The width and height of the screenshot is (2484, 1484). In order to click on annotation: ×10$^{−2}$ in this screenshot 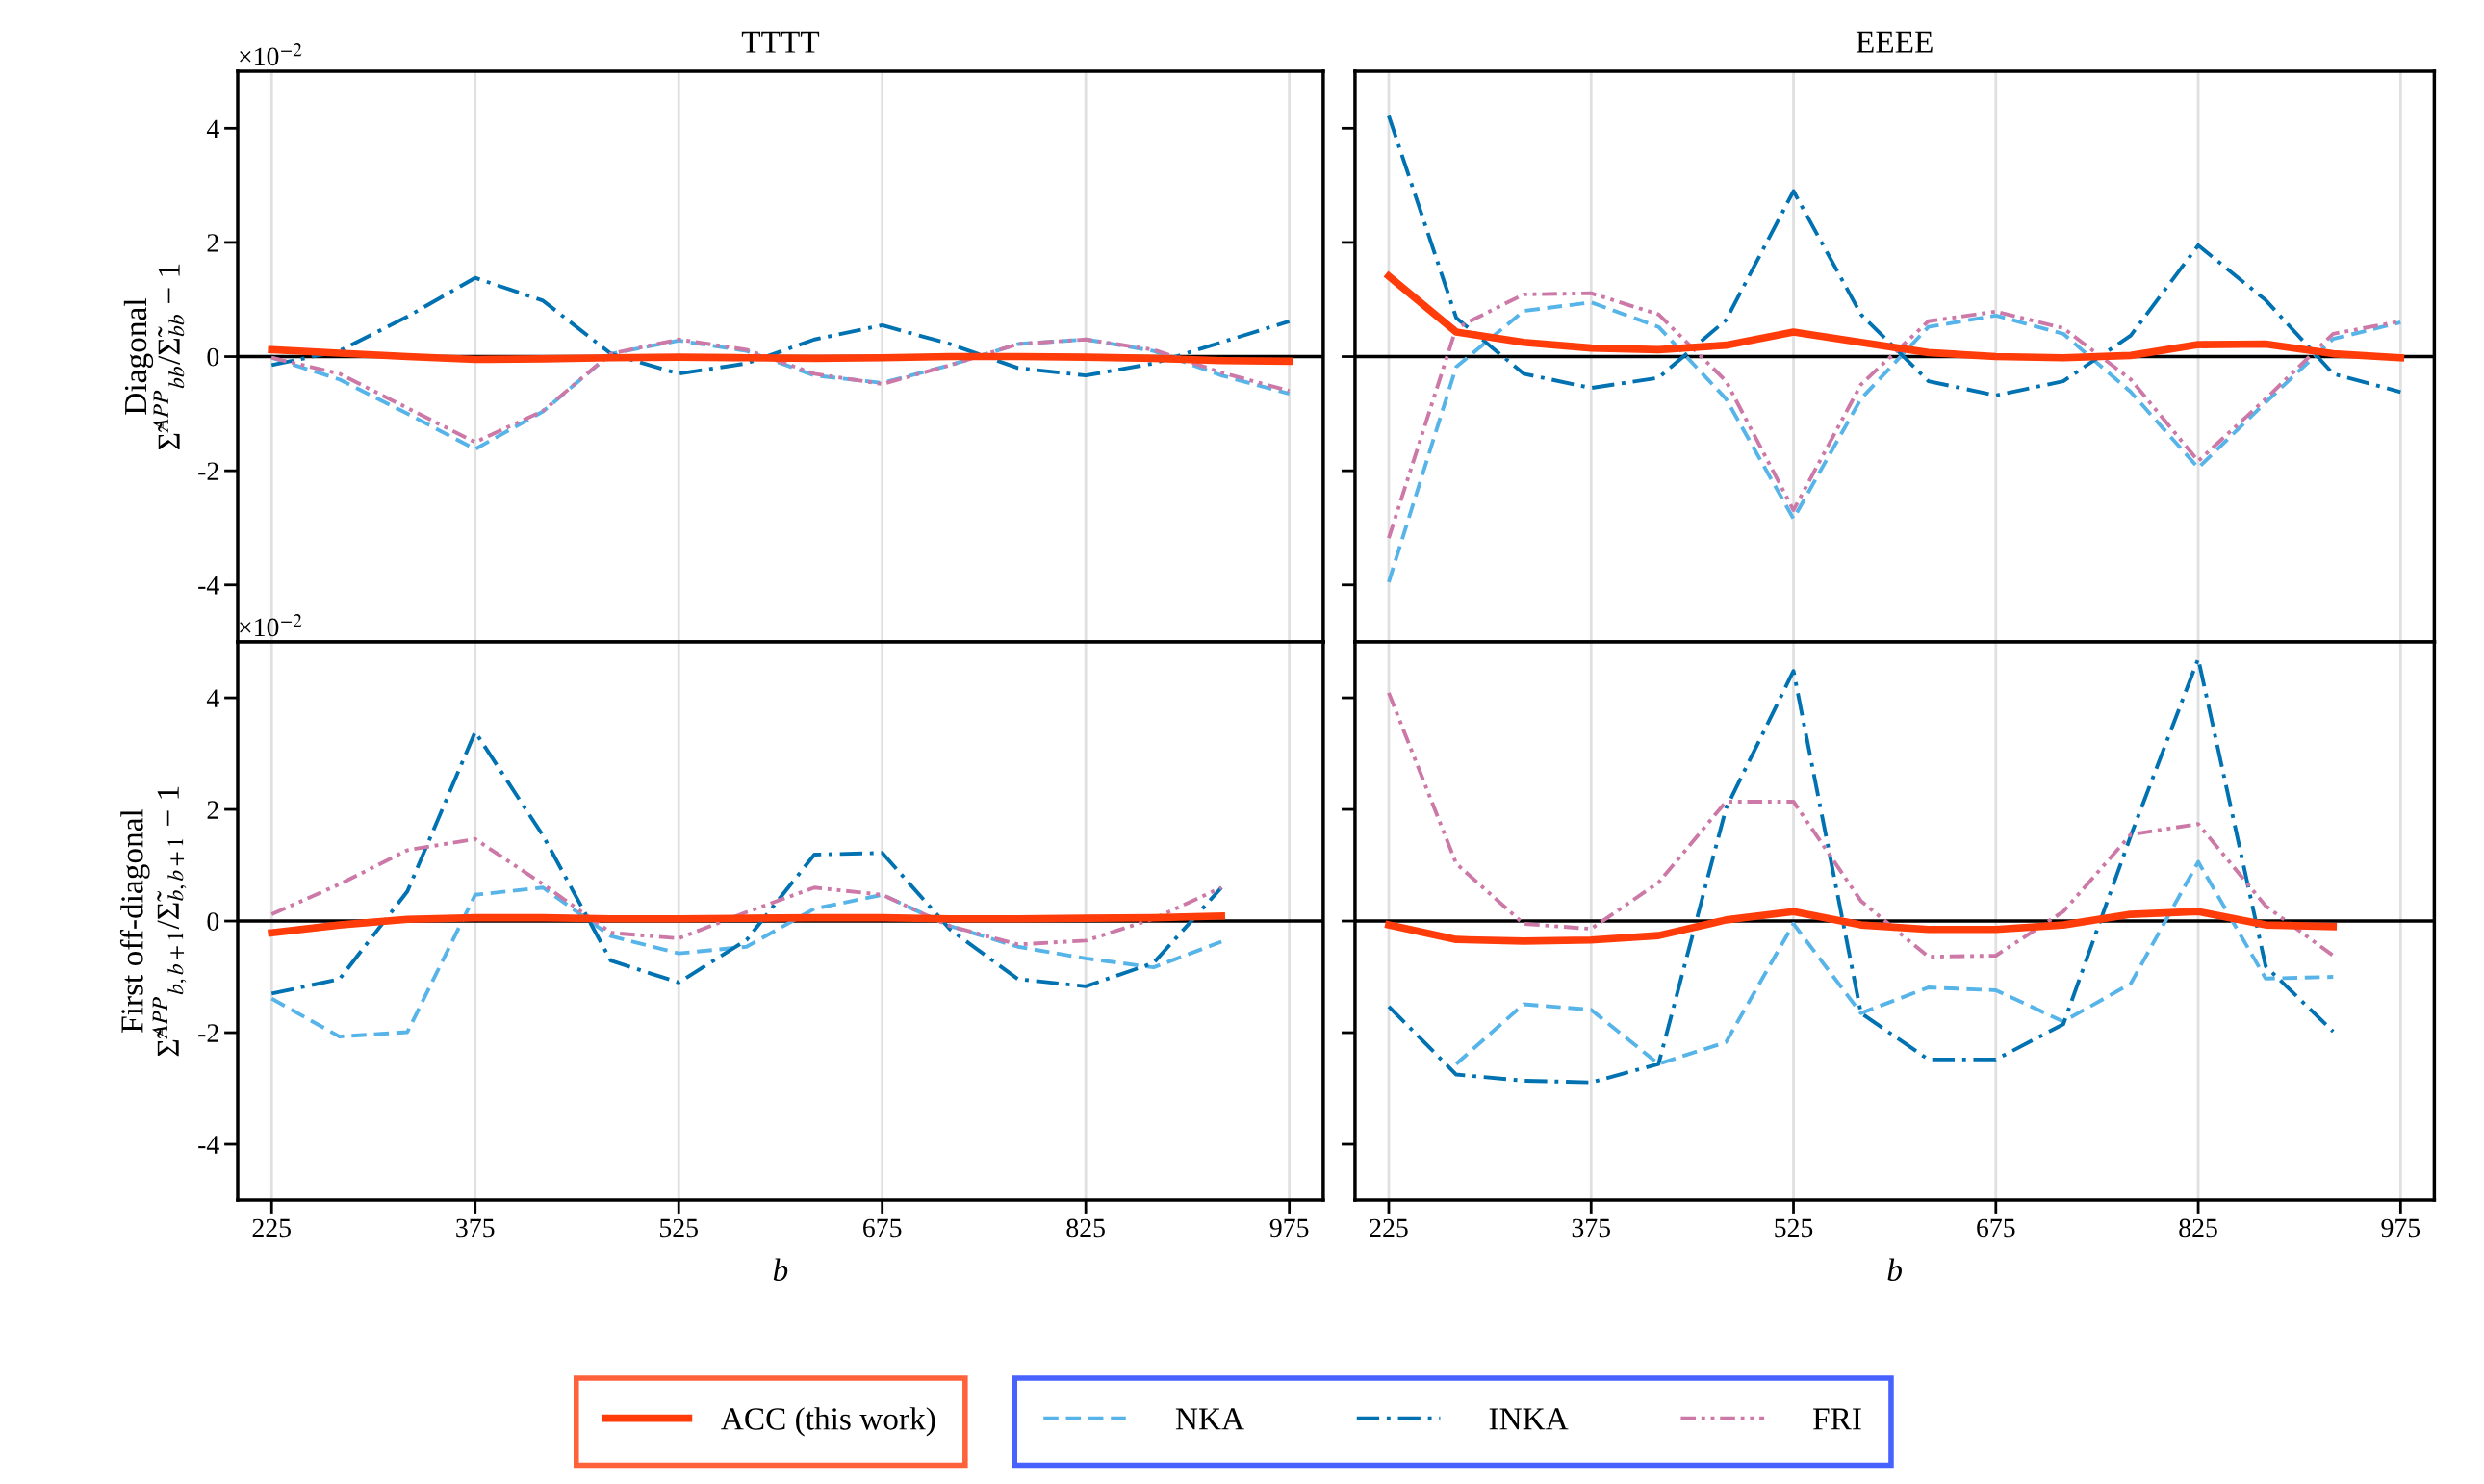, I will do `click(271, 625)`.